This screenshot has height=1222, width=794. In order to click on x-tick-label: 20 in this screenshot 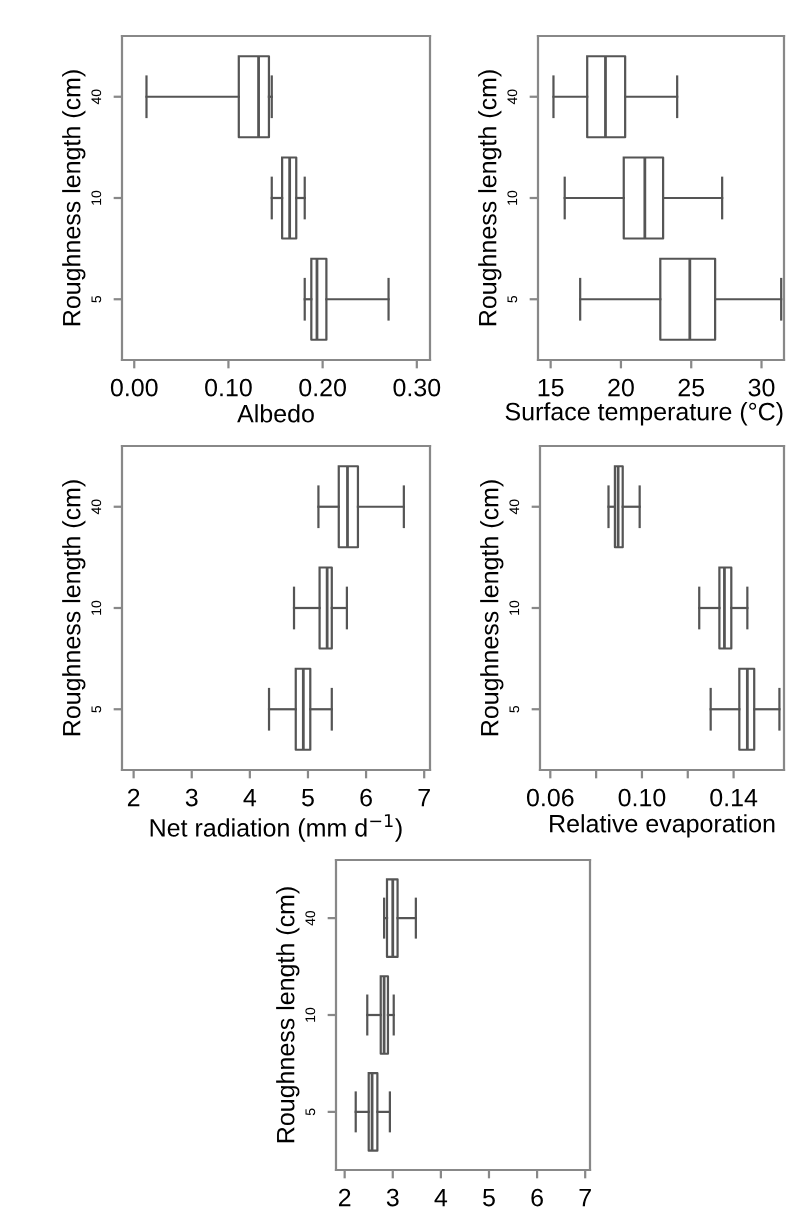, I will do `click(621, 387)`.